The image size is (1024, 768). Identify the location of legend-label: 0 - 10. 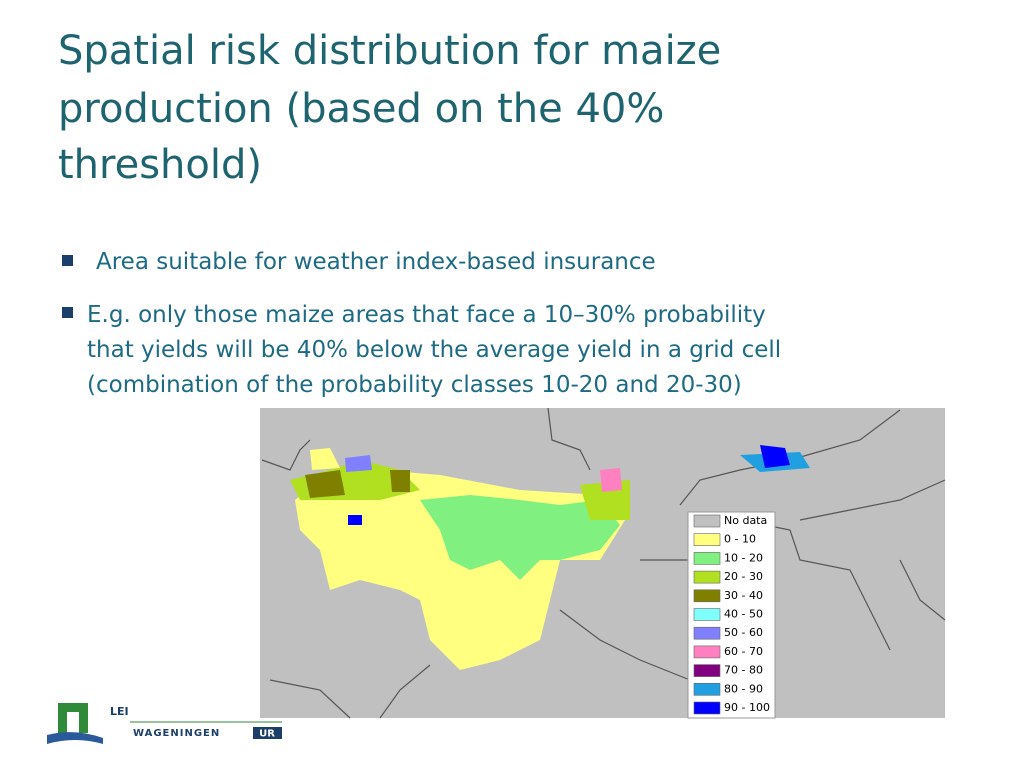
(740, 539).